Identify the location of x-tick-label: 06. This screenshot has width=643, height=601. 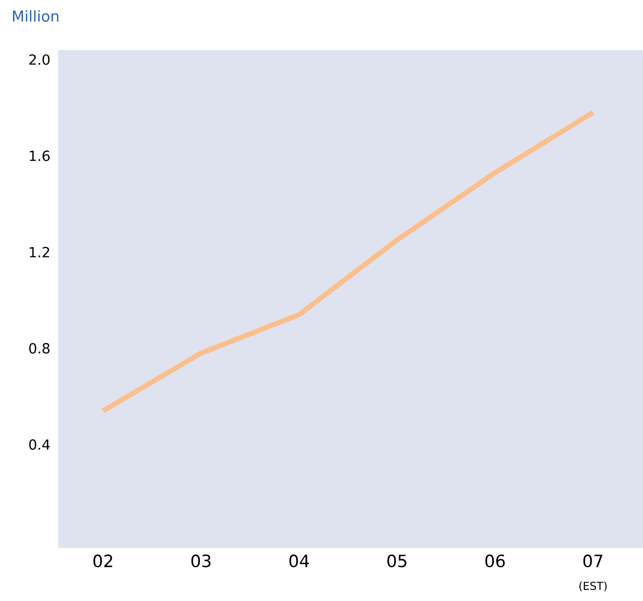
(495, 561).